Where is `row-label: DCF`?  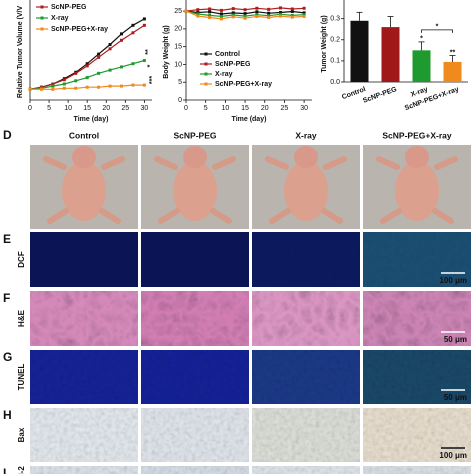
row-label: DCF is located at coordinates (21, 259).